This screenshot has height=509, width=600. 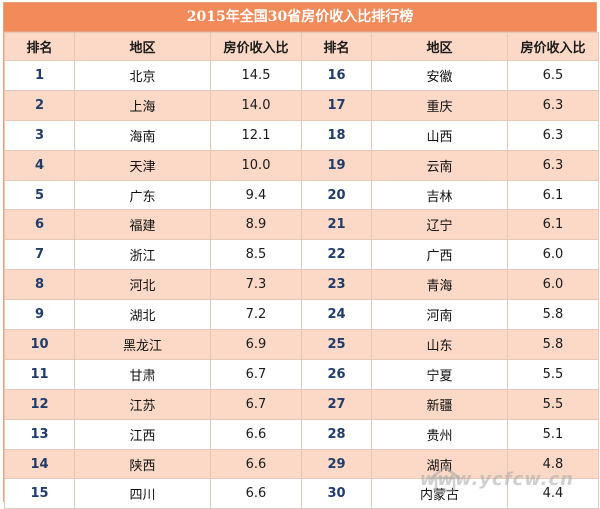 I want to click on rank-cell: 14, so click(x=39, y=464).